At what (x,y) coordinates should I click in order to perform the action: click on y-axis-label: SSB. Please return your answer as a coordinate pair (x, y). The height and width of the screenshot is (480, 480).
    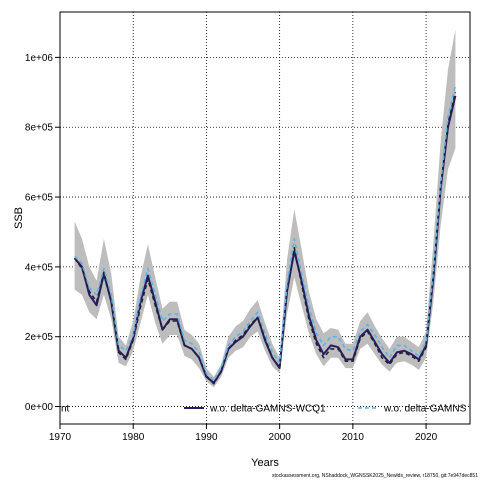
    Looking at the image, I should click on (19, 218).